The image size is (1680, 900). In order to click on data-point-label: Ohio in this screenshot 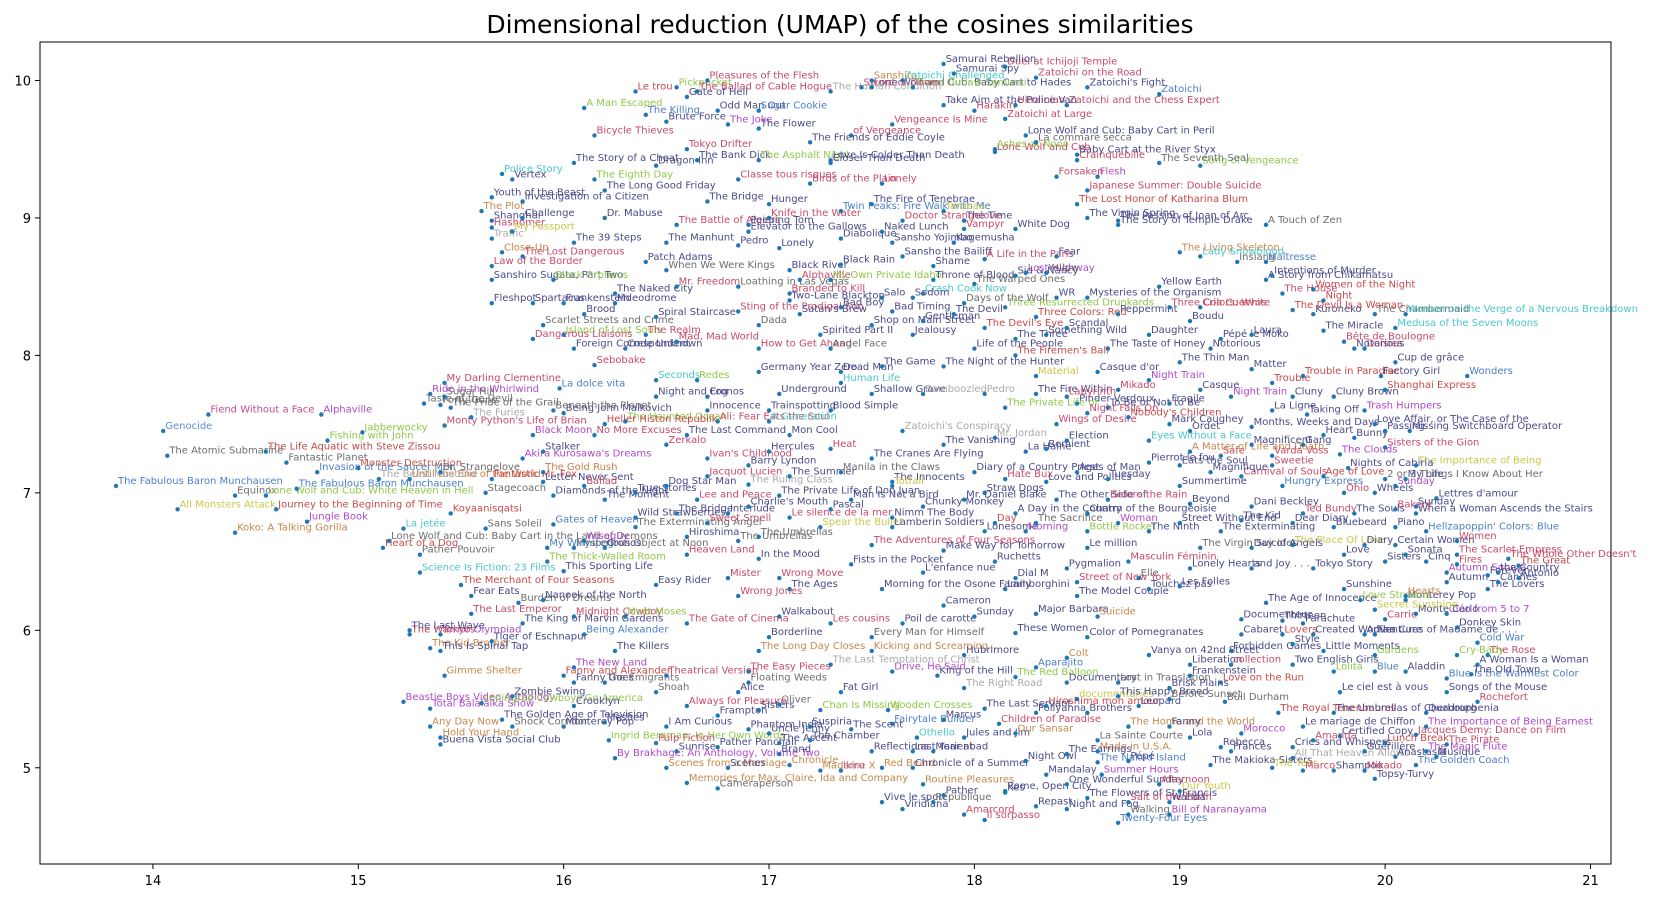, I will do `click(1357, 488)`.